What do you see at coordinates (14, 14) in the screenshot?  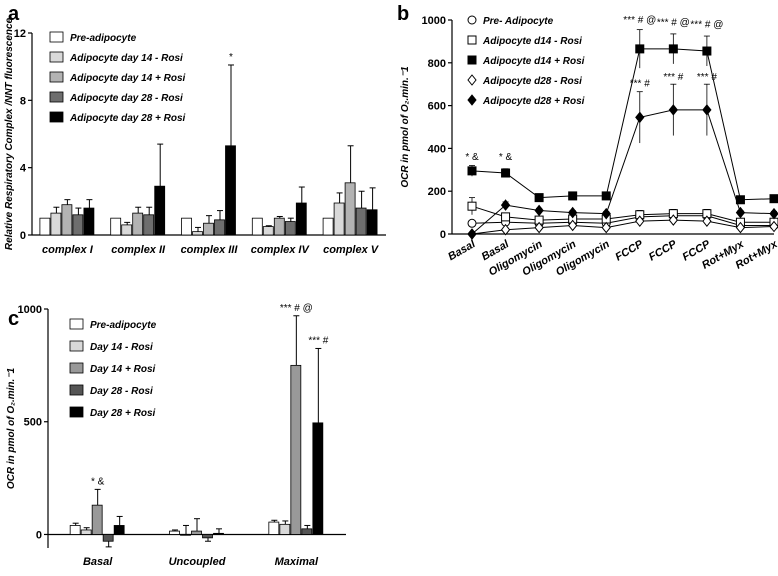 I see `panel-a-letter: a` at bounding box center [14, 14].